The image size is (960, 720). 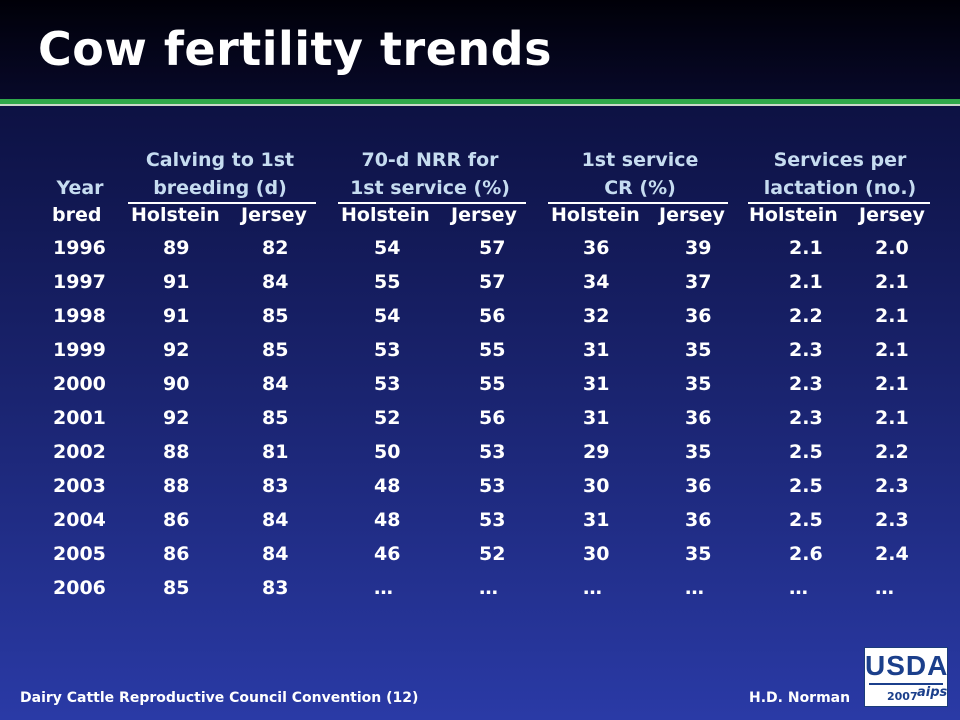 What do you see at coordinates (430, 188) in the screenshot?
I see `group-header-nrr-line2: 1st service (%)` at bounding box center [430, 188].